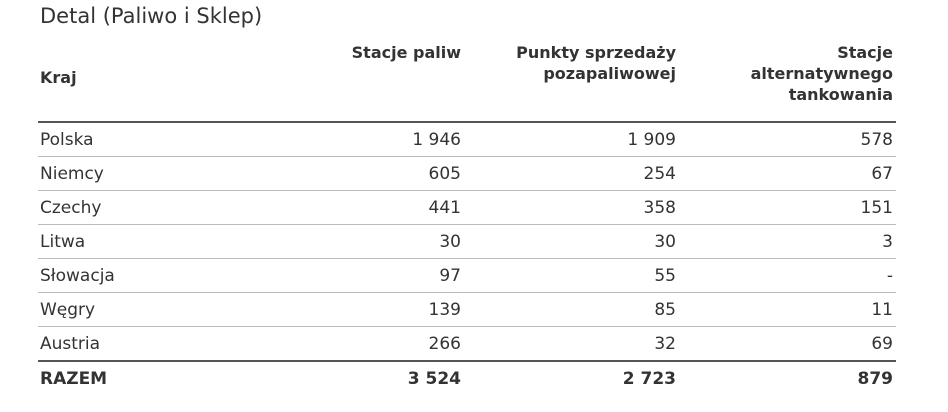 Image resolution: width=948 pixels, height=412 pixels. What do you see at coordinates (156, 82) in the screenshot?
I see `column-header: Kraj` at bounding box center [156, 82].